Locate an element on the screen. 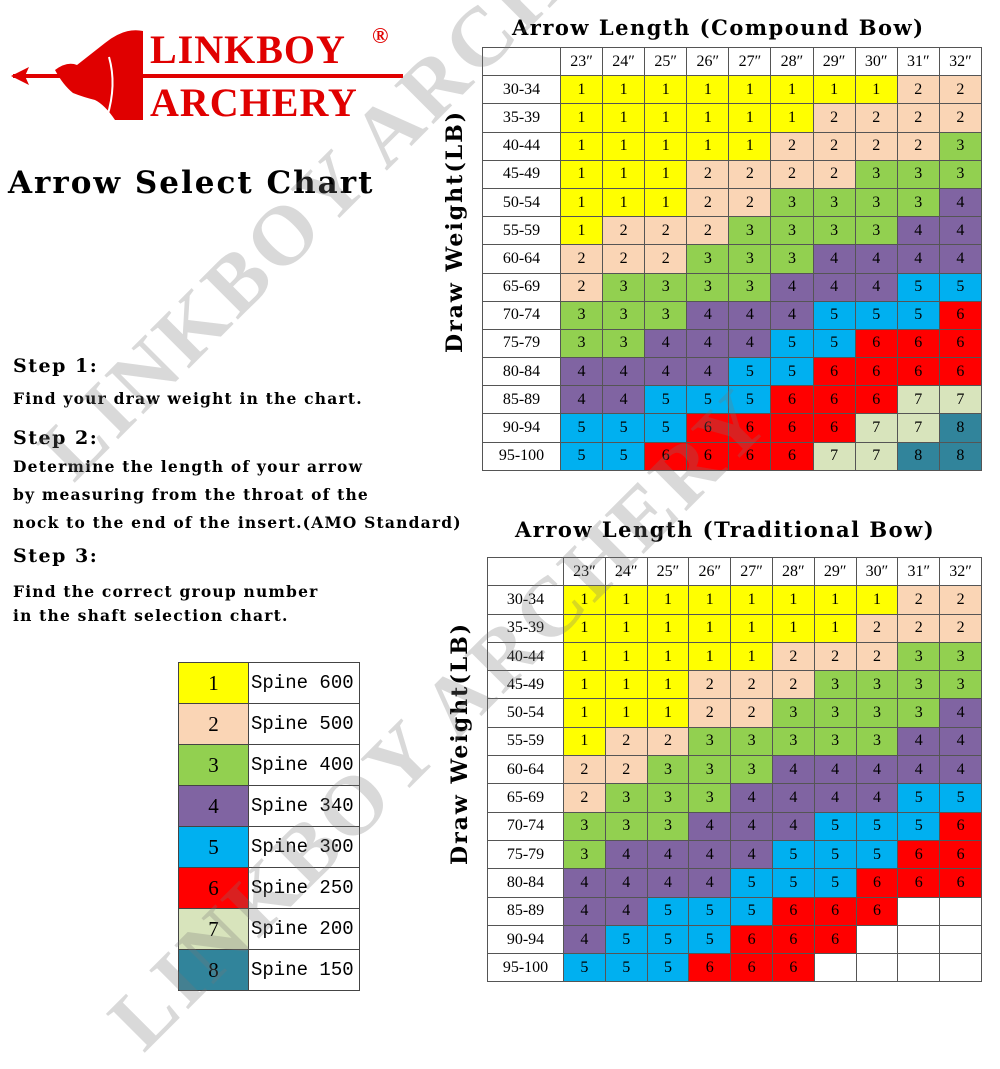 The height and width of the screenshot is (1069, 1000). legend-label: Spine 250 is located at coordinates (304, 888).